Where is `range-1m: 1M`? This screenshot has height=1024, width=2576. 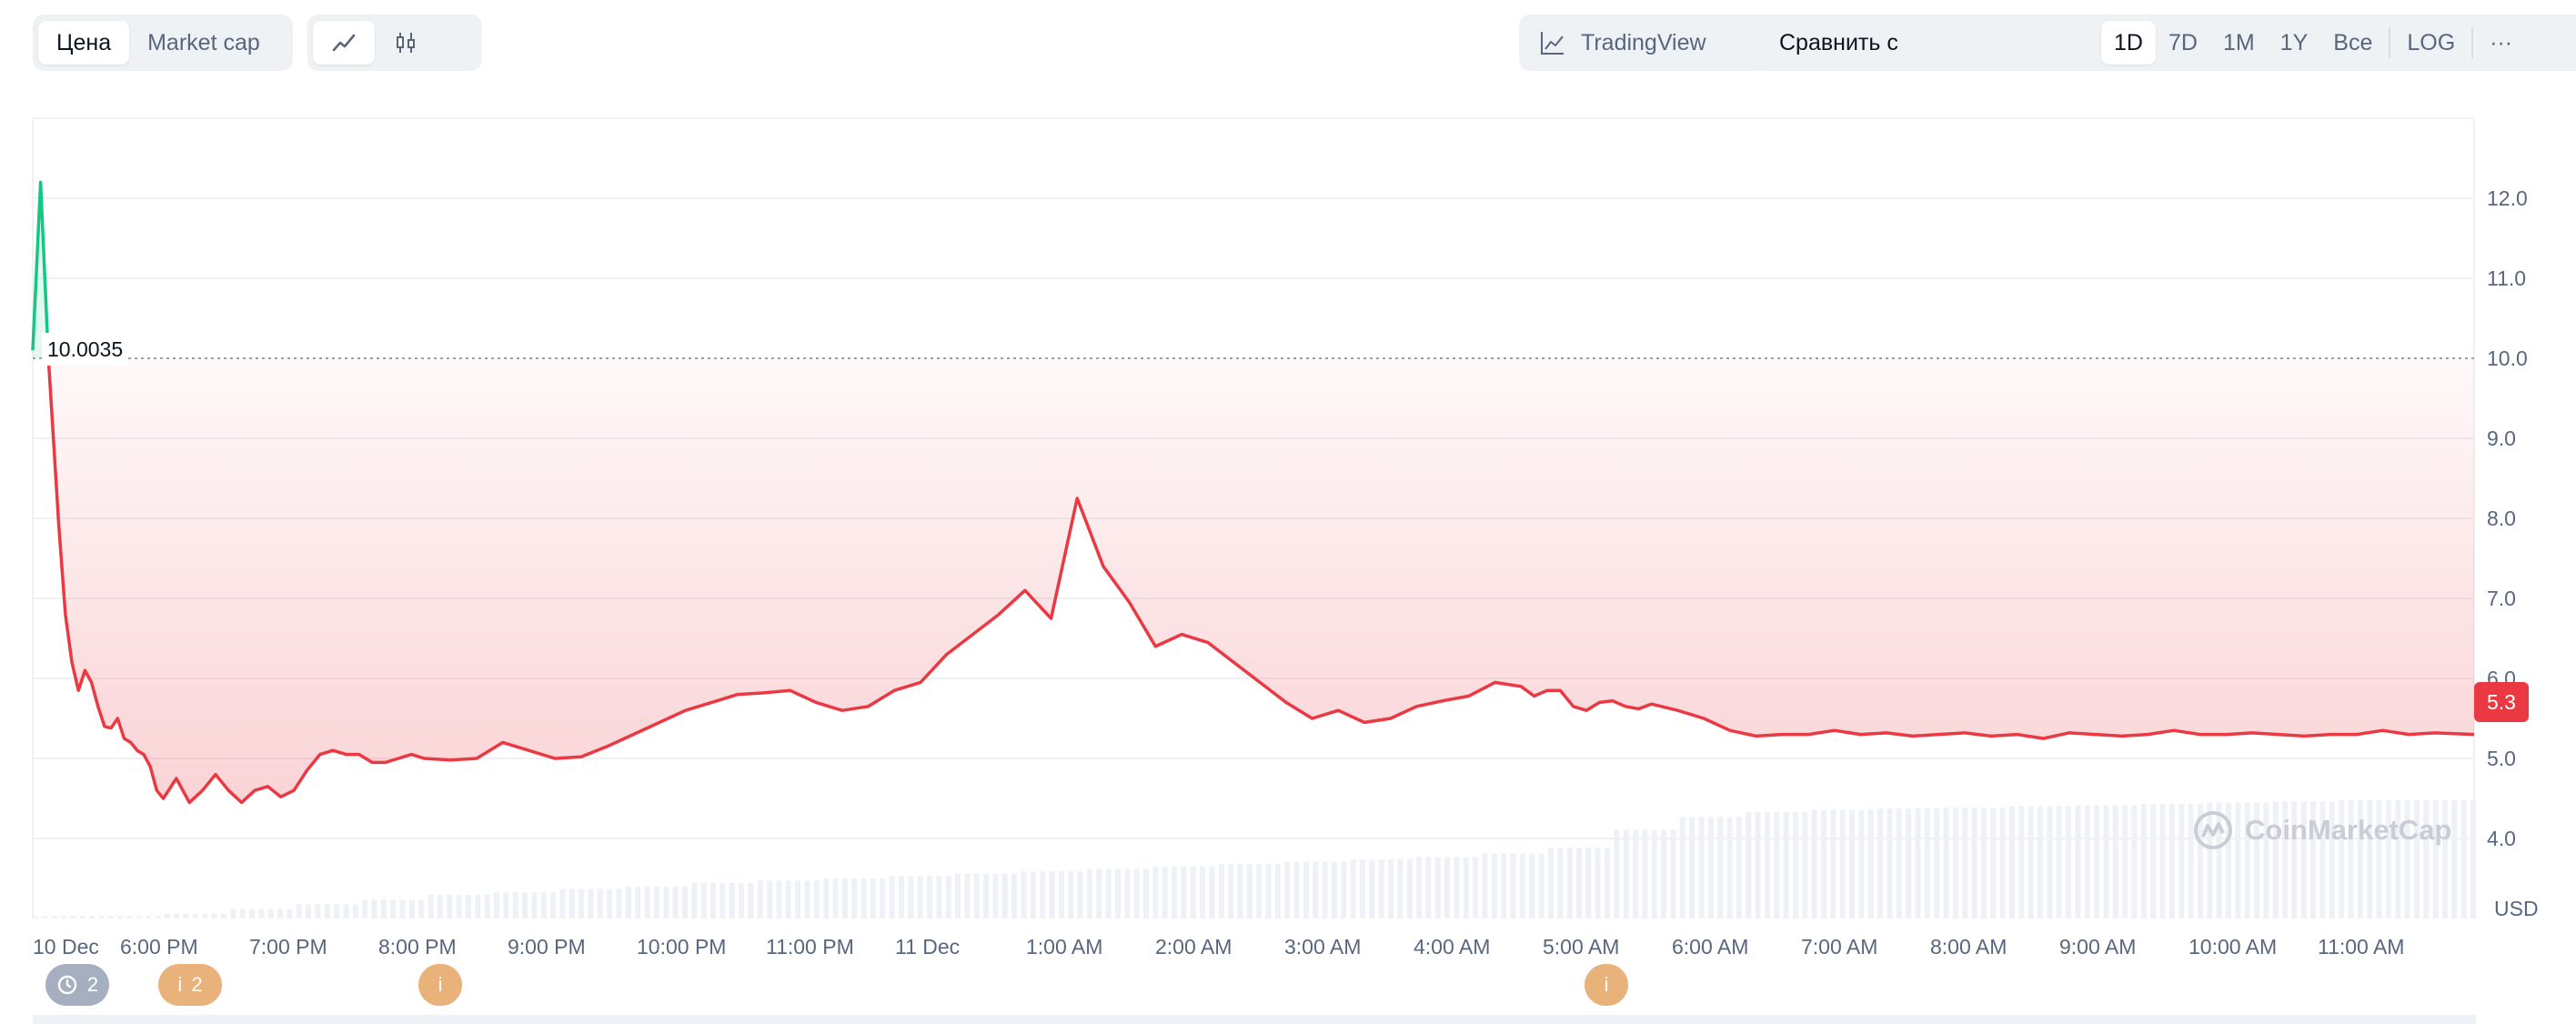 range-1m: 1M is located at coordinates (2238, 42).